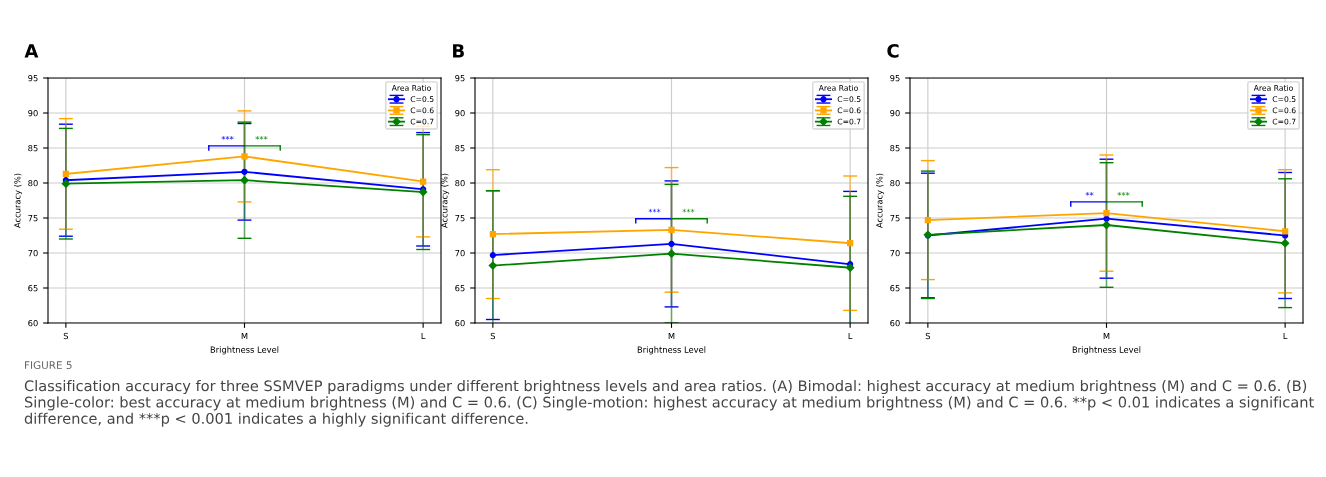  I want to click on caption: FIGURE 5, so click(48, 365).